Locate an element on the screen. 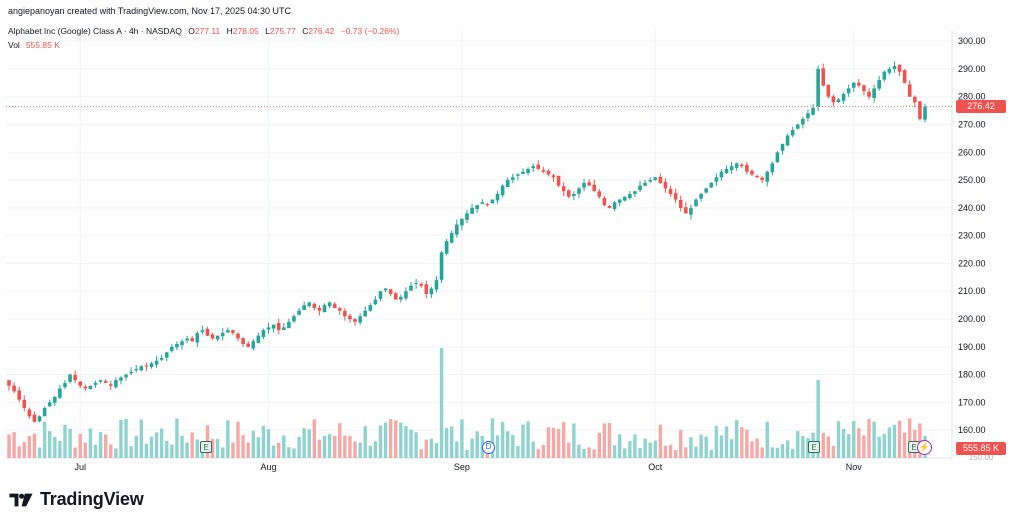  split-event-icon: ⚡ is located at coordinates (924, 447).